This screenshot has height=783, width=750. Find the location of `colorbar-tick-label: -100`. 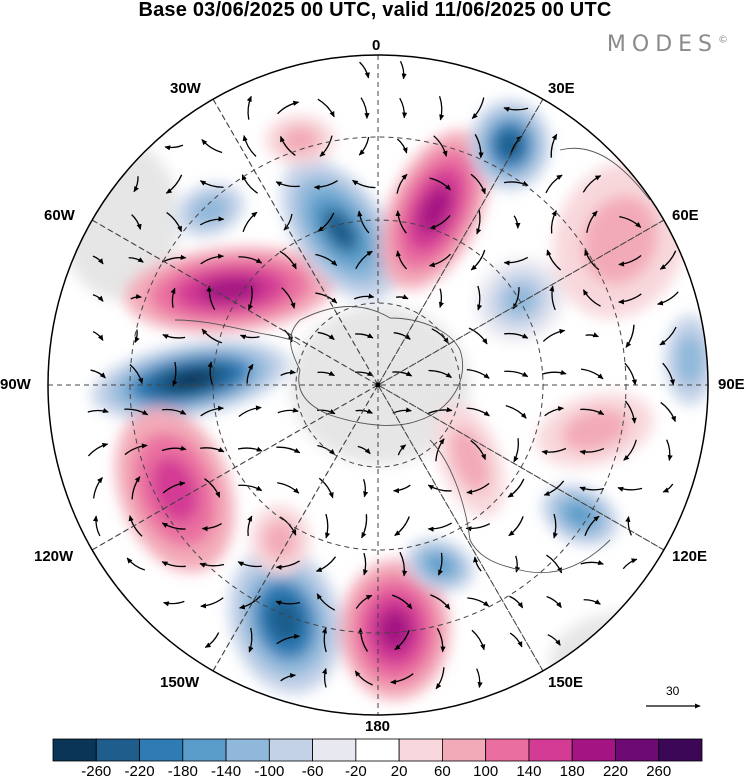

colorbar-tick-label: -100 is located at coordinates (269, 771).